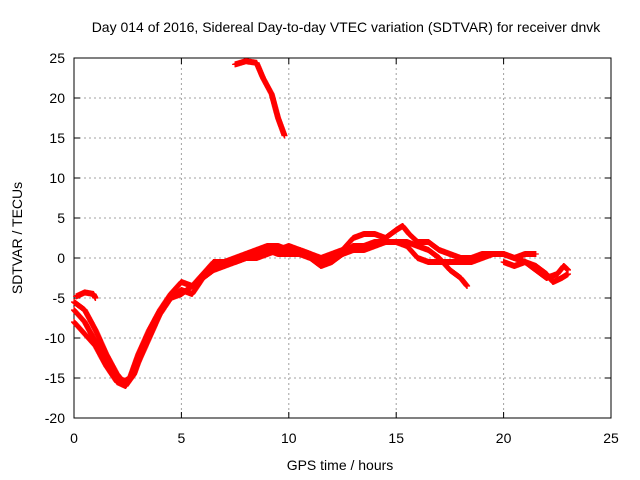  What do you see at coordinates (61, 258) in the screenshot?
I see `y-tick-label: 0` at bounding box center [61, 258].